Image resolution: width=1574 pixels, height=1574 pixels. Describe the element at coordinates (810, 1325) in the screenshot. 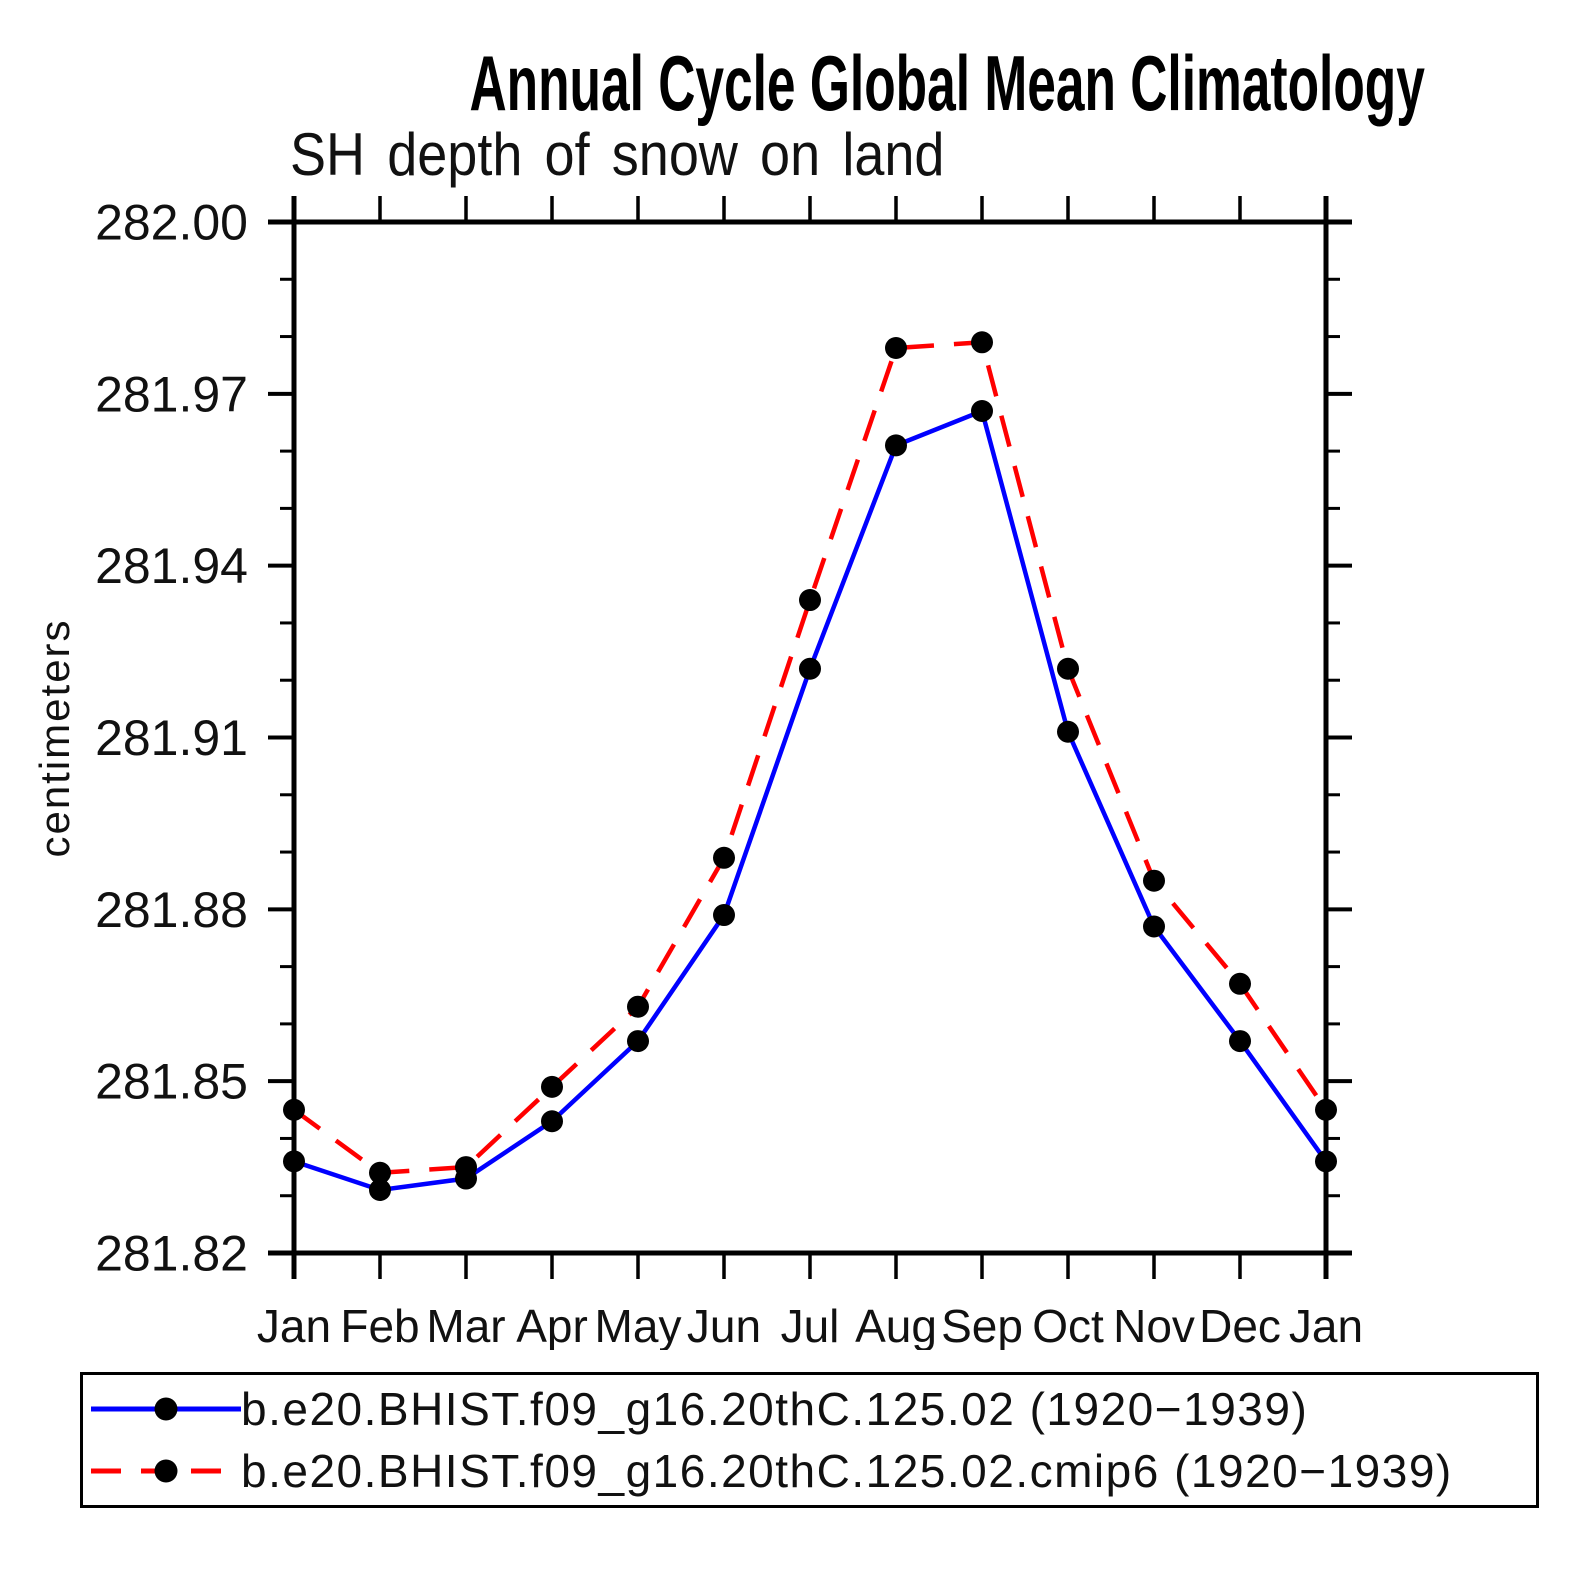

I see `x-tick-label: Jul` at that location.